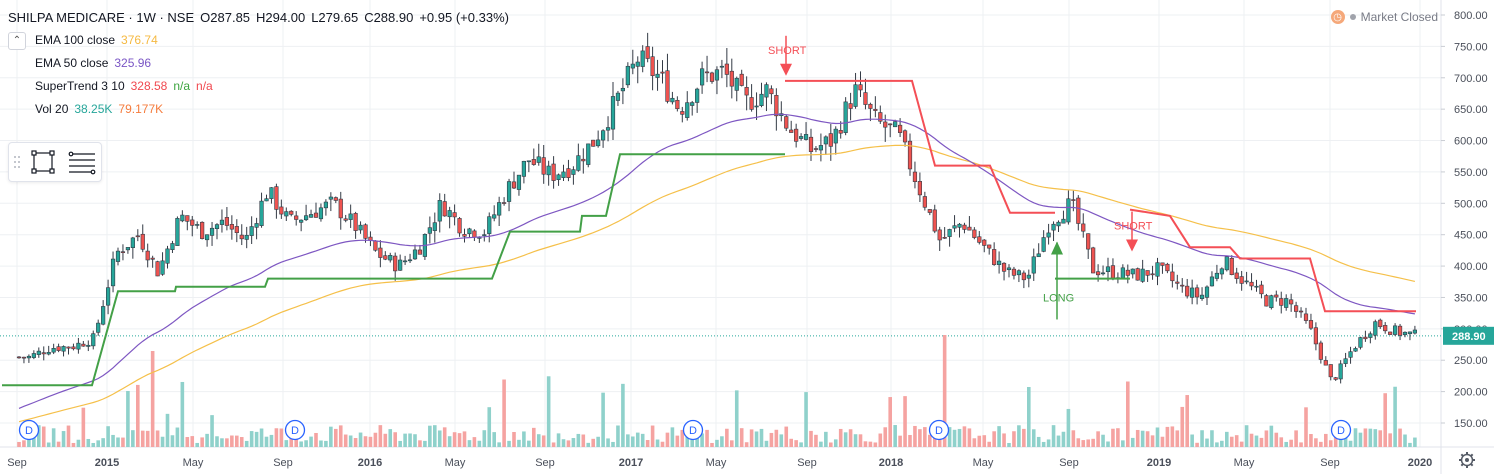 The height and width of the screenshot is (474, 1494). What do you see at coordinates (272, 63) in the screenshot?
I see `indicator-ema50: EMA 50 close 325.96` at bounding box center [272, 63].